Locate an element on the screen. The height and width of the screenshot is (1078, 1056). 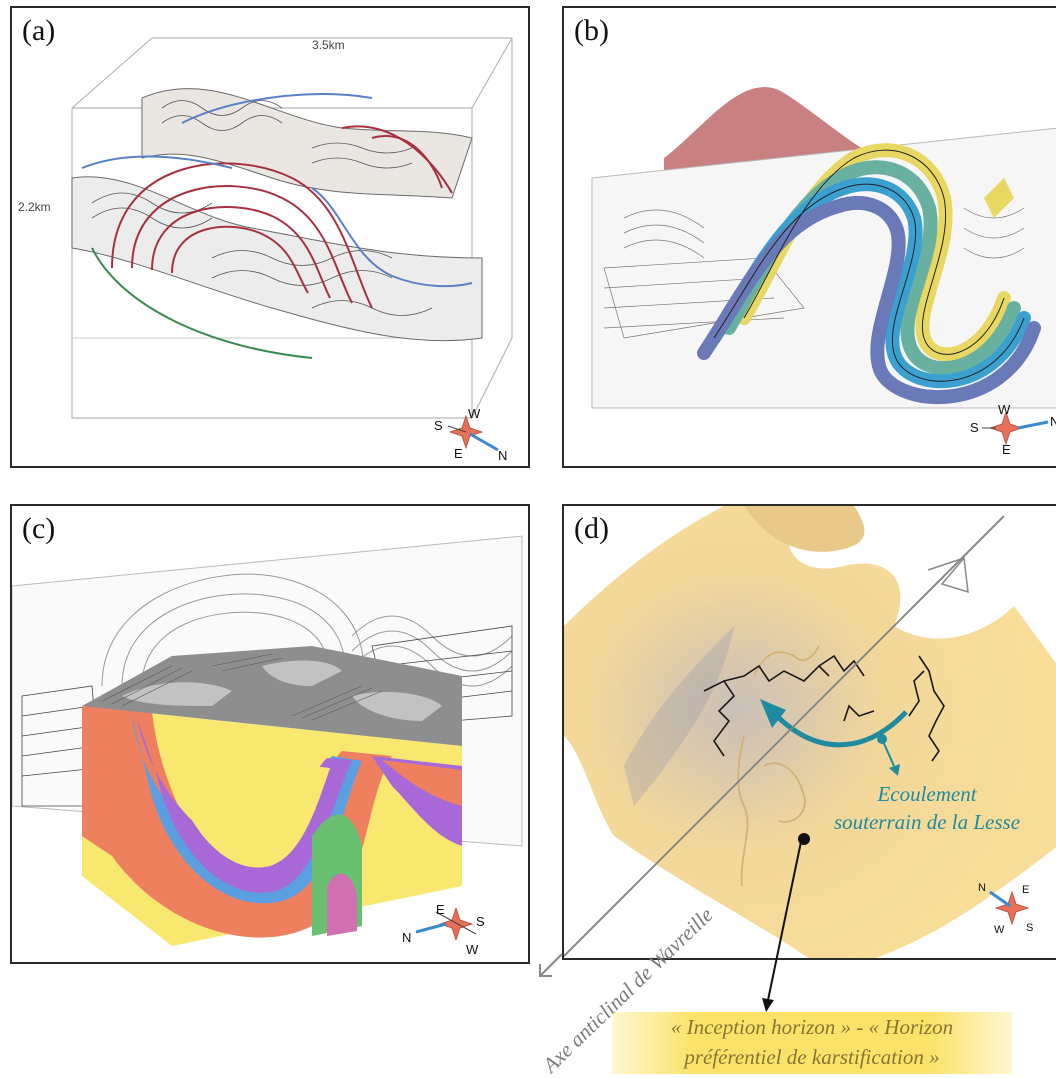
panel-a-label: (a) is located at coordinates (39, 30).